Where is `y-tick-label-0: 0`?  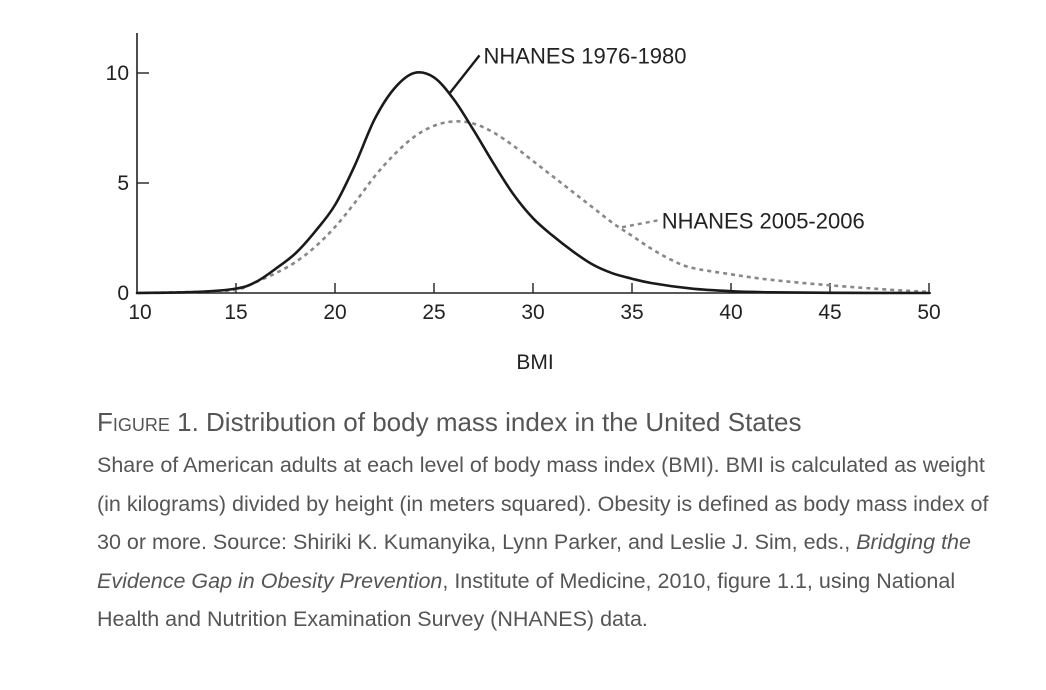
y-tick-label-0: 0 is located at coordinates (123, 293).